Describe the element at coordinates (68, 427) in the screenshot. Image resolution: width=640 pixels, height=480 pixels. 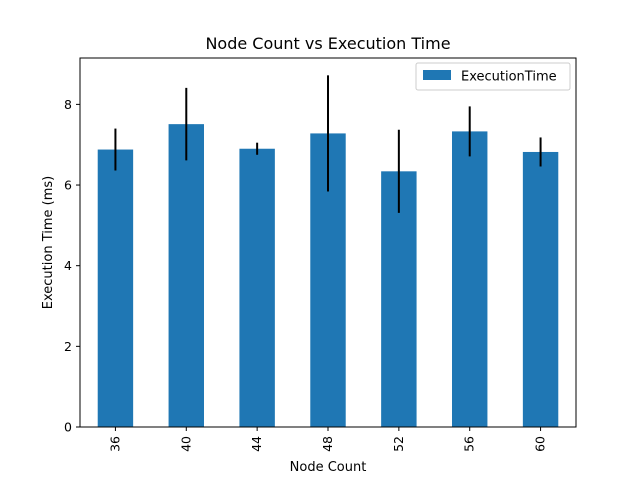
I see `y-tick-label-0: 0` at that location.